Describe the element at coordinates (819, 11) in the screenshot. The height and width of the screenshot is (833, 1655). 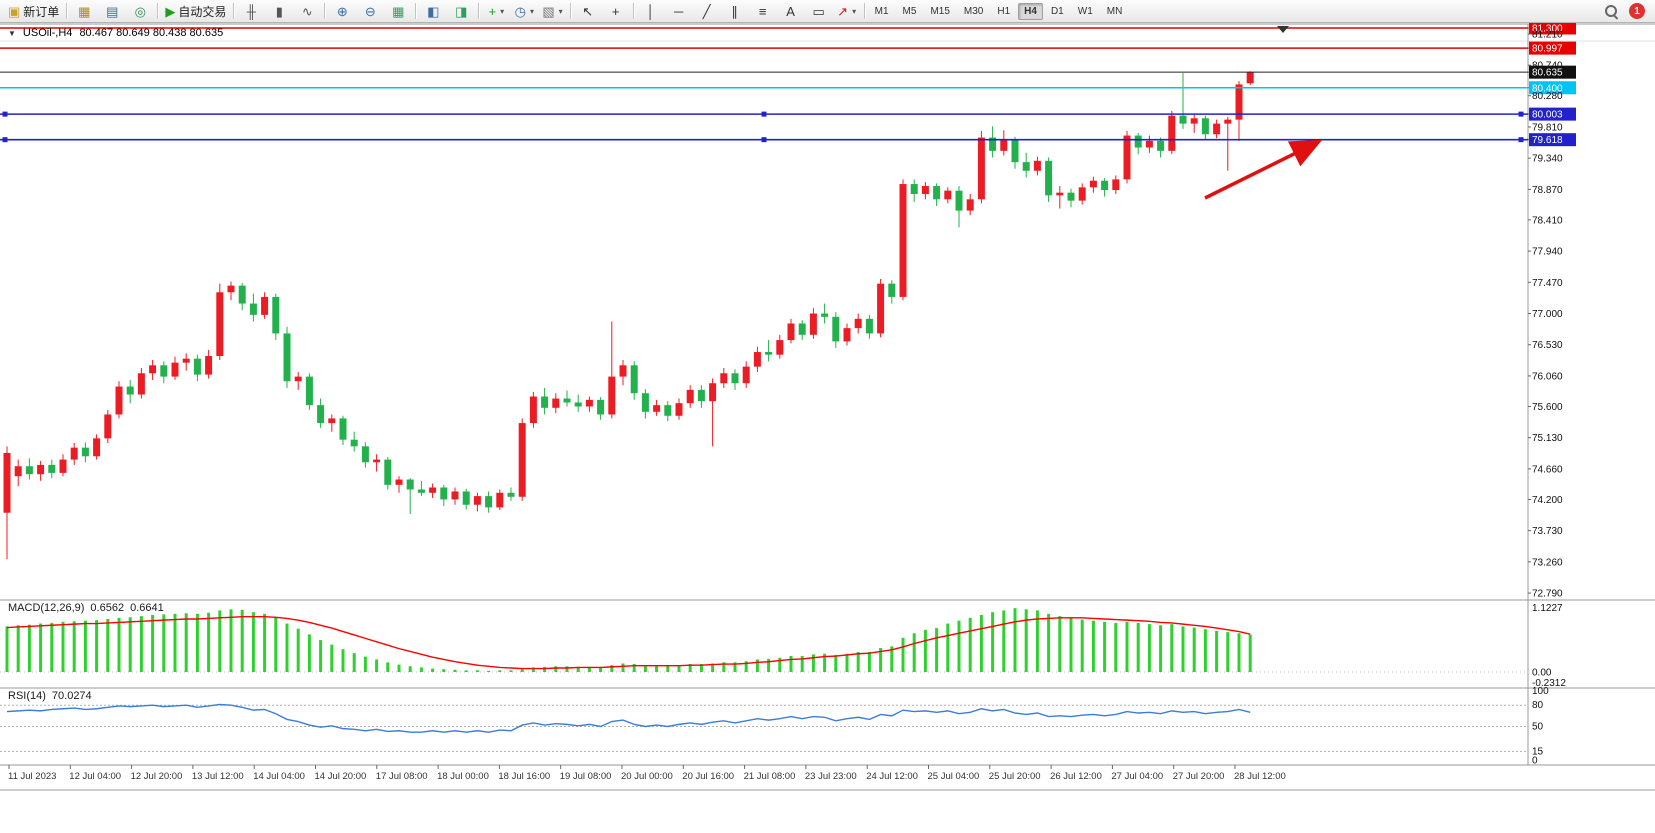
I see `text-label-button: ▭` at that location.